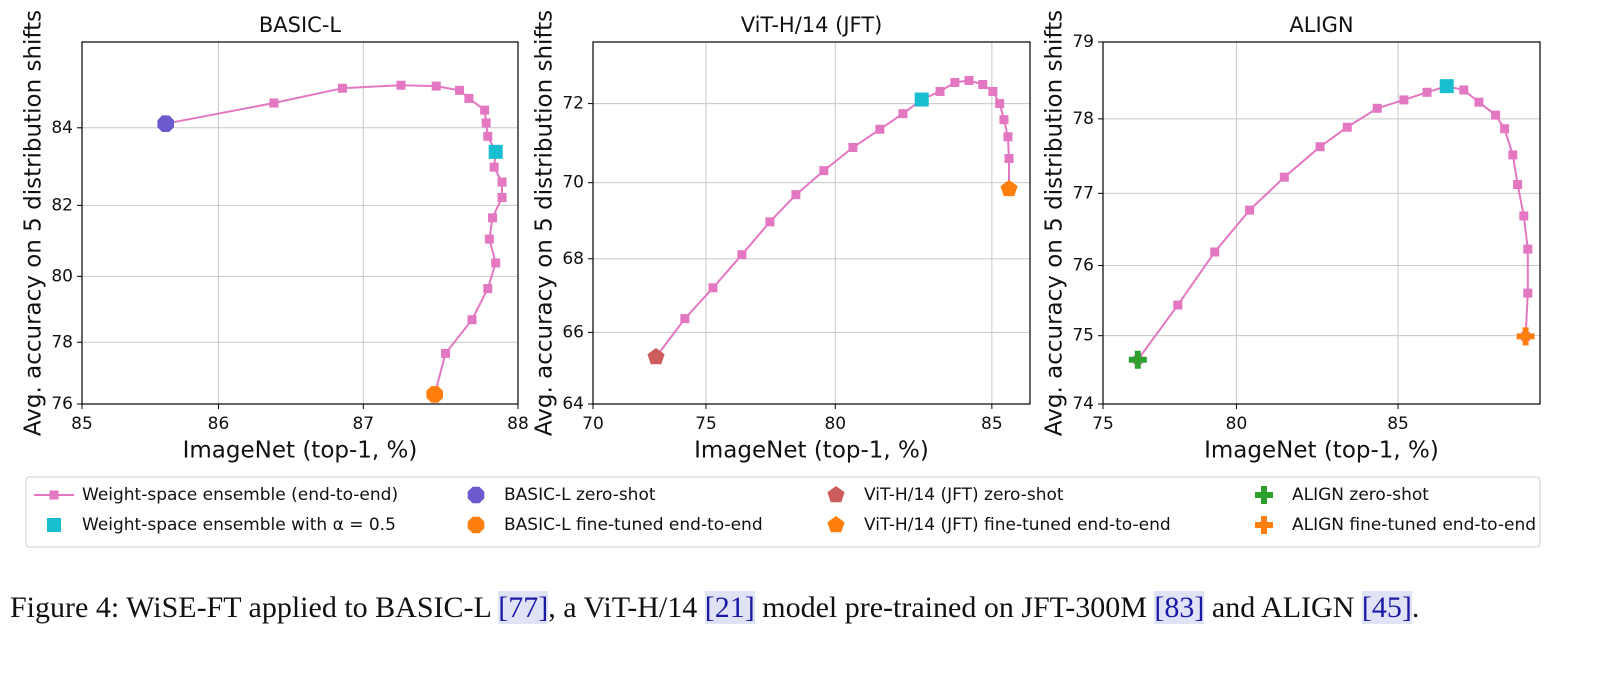 This screenshot has width=1617, height=696. I want to click on y-tick-label: 77, so click(1083, 193).